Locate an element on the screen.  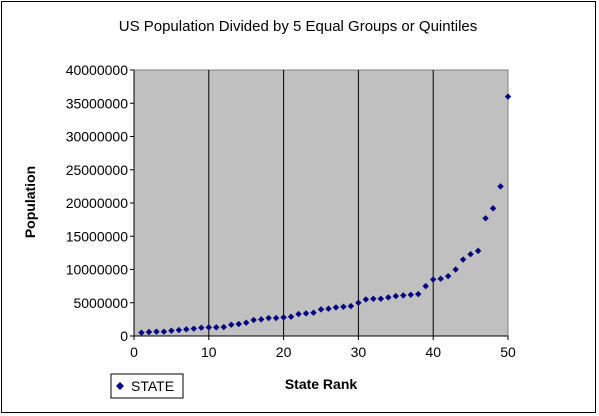
x-axis-title: State Rank is located at coordinates (321, 384).